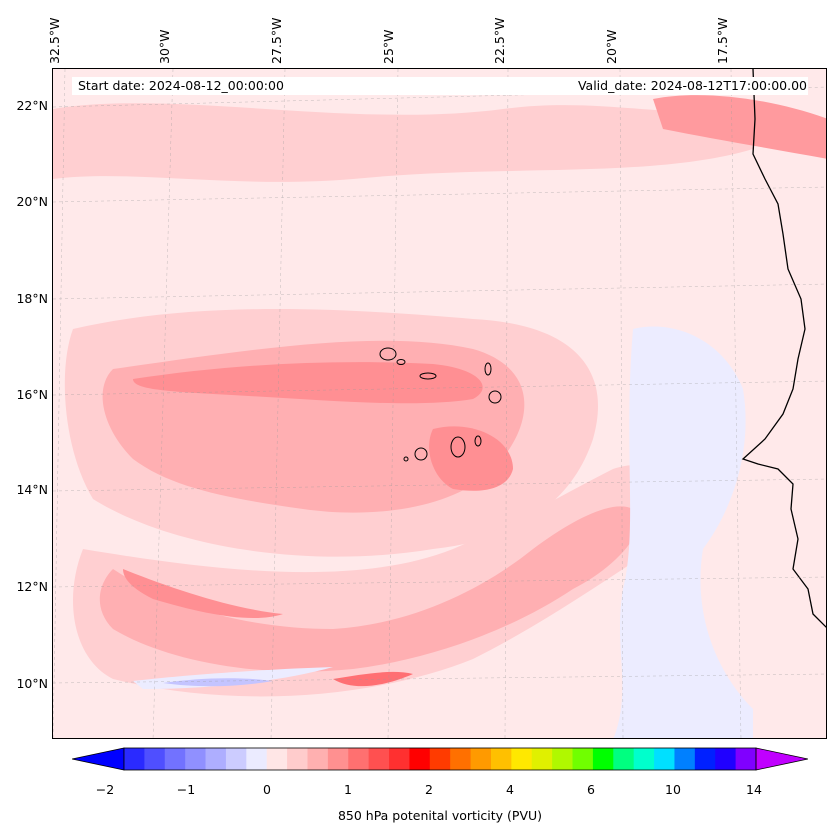 Image resolution: width=837 pixels, height=836 pixels. I want to click on africa-coastline, so click(783, 348).